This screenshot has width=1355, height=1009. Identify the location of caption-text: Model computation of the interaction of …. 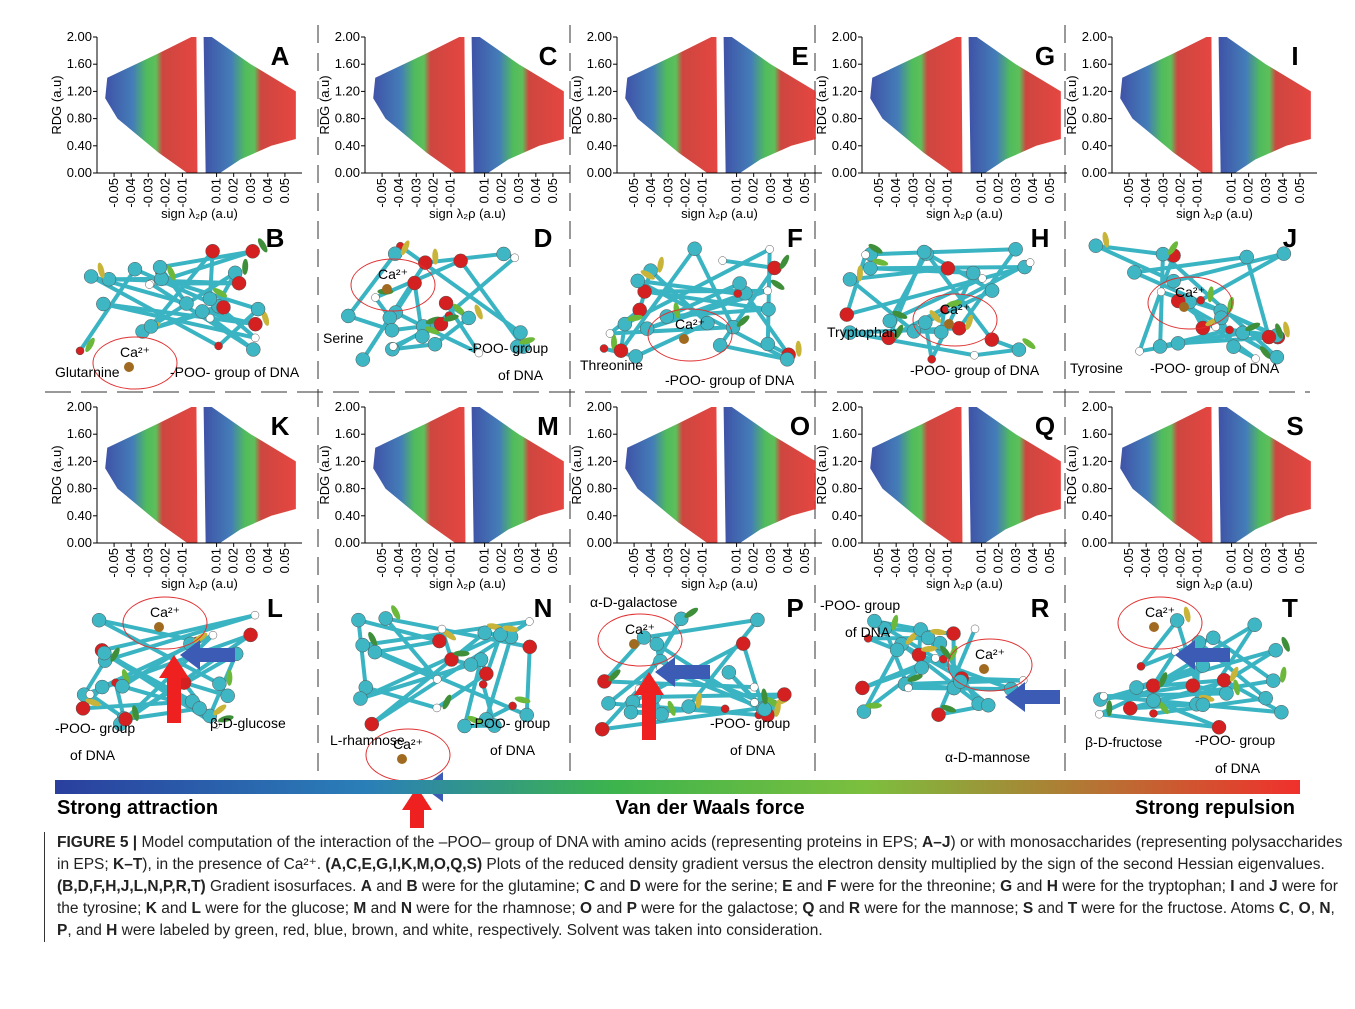
(530, 842).